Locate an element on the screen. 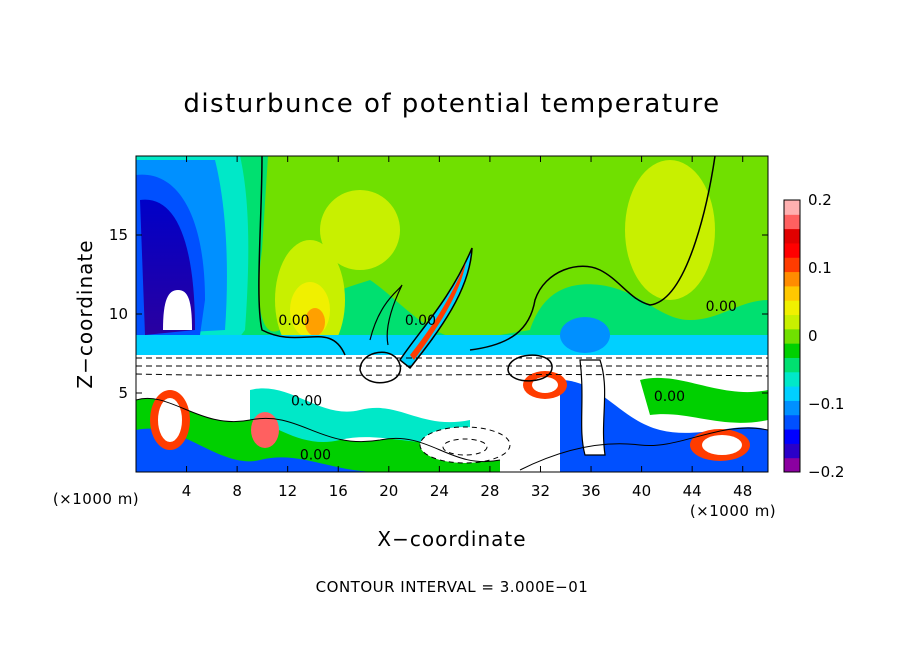 The height and width of the screenshot is (654, 904). x-tick-label: 4 is located at coordinates (187, 491).